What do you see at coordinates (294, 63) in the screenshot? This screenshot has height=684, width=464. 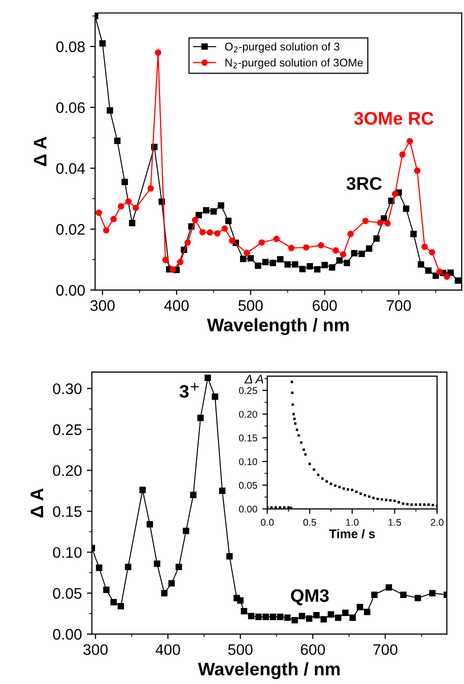 I see `legend-label: N$_{2}$-purged solution of 3OMe` at bounding box center [294, 63].